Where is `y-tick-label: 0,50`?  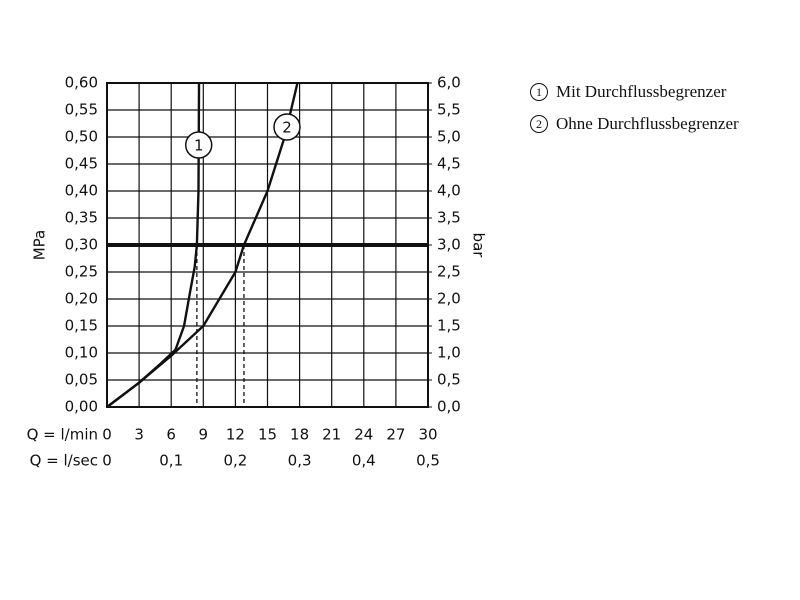 y-tick-label: 0,50 is located at coordinates (81, 137).